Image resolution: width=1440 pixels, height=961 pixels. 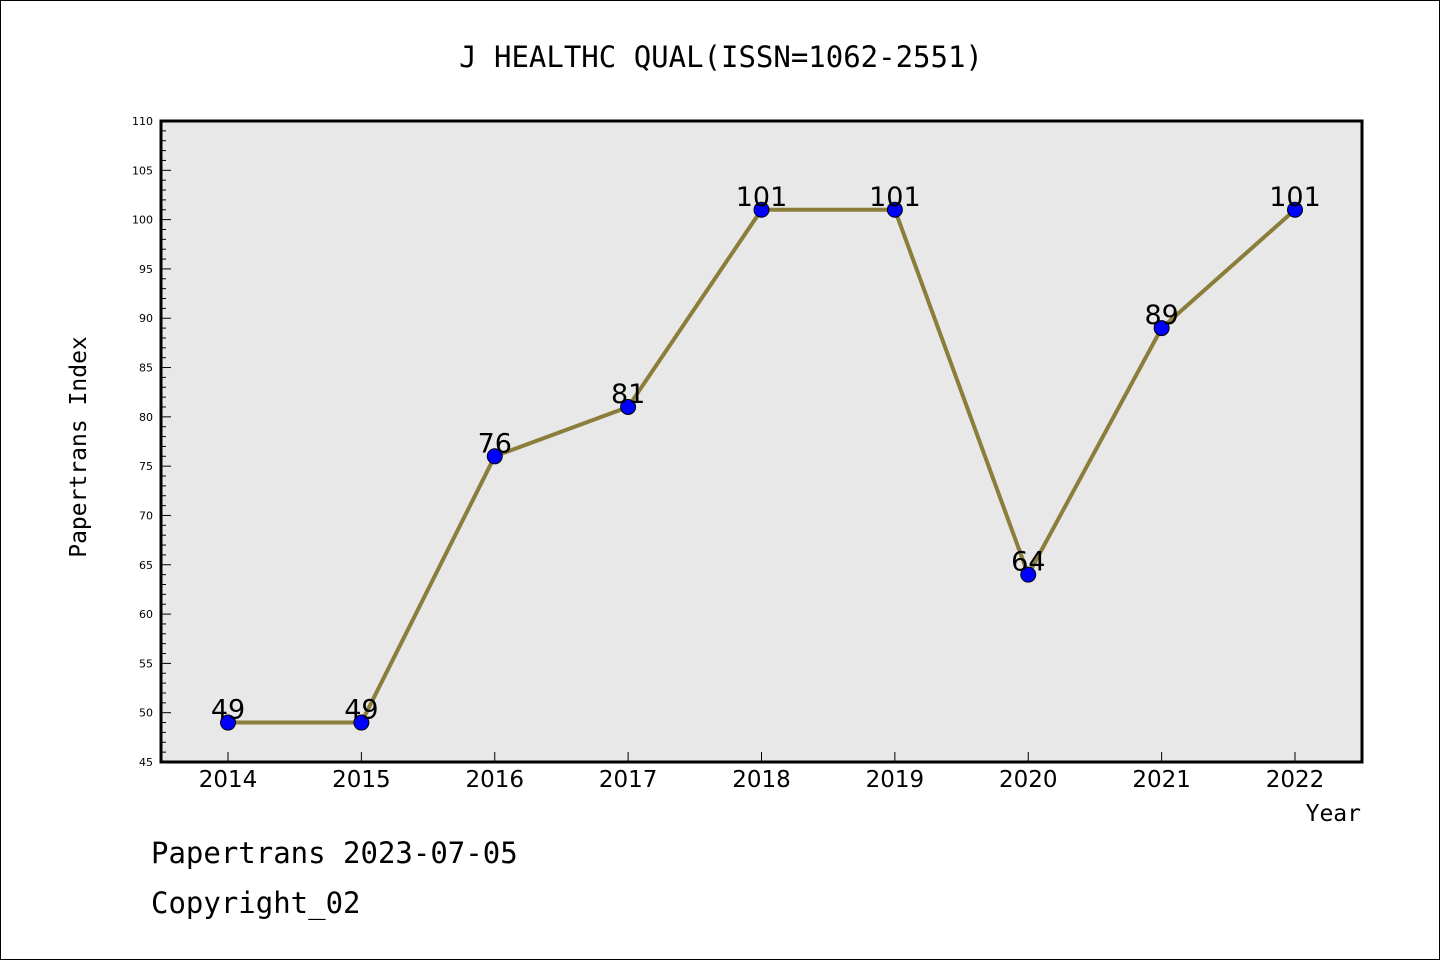 I want to click on x-tick-label: 2016, so click(x=494, y=780).